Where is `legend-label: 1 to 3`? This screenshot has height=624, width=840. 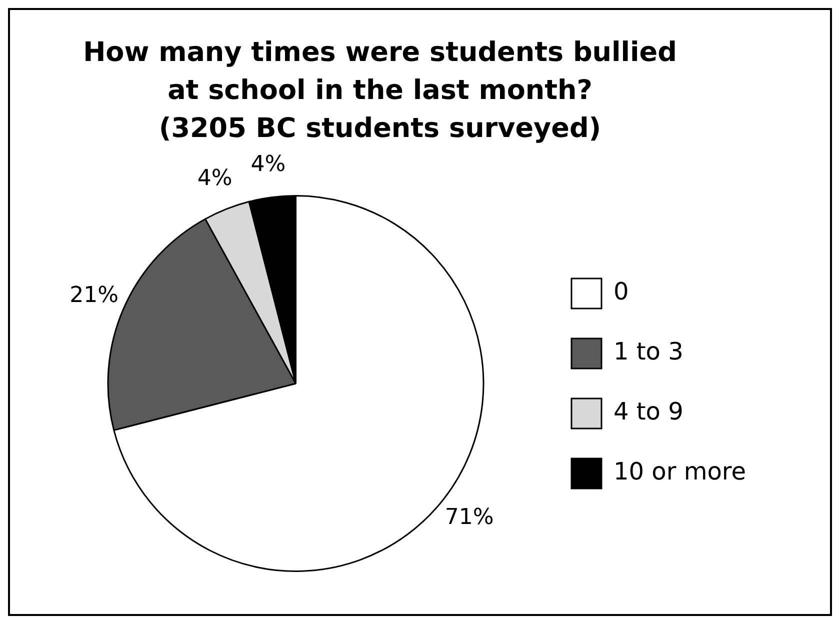
legend-label: 1 to 3 is located at coordinates (648, 352).